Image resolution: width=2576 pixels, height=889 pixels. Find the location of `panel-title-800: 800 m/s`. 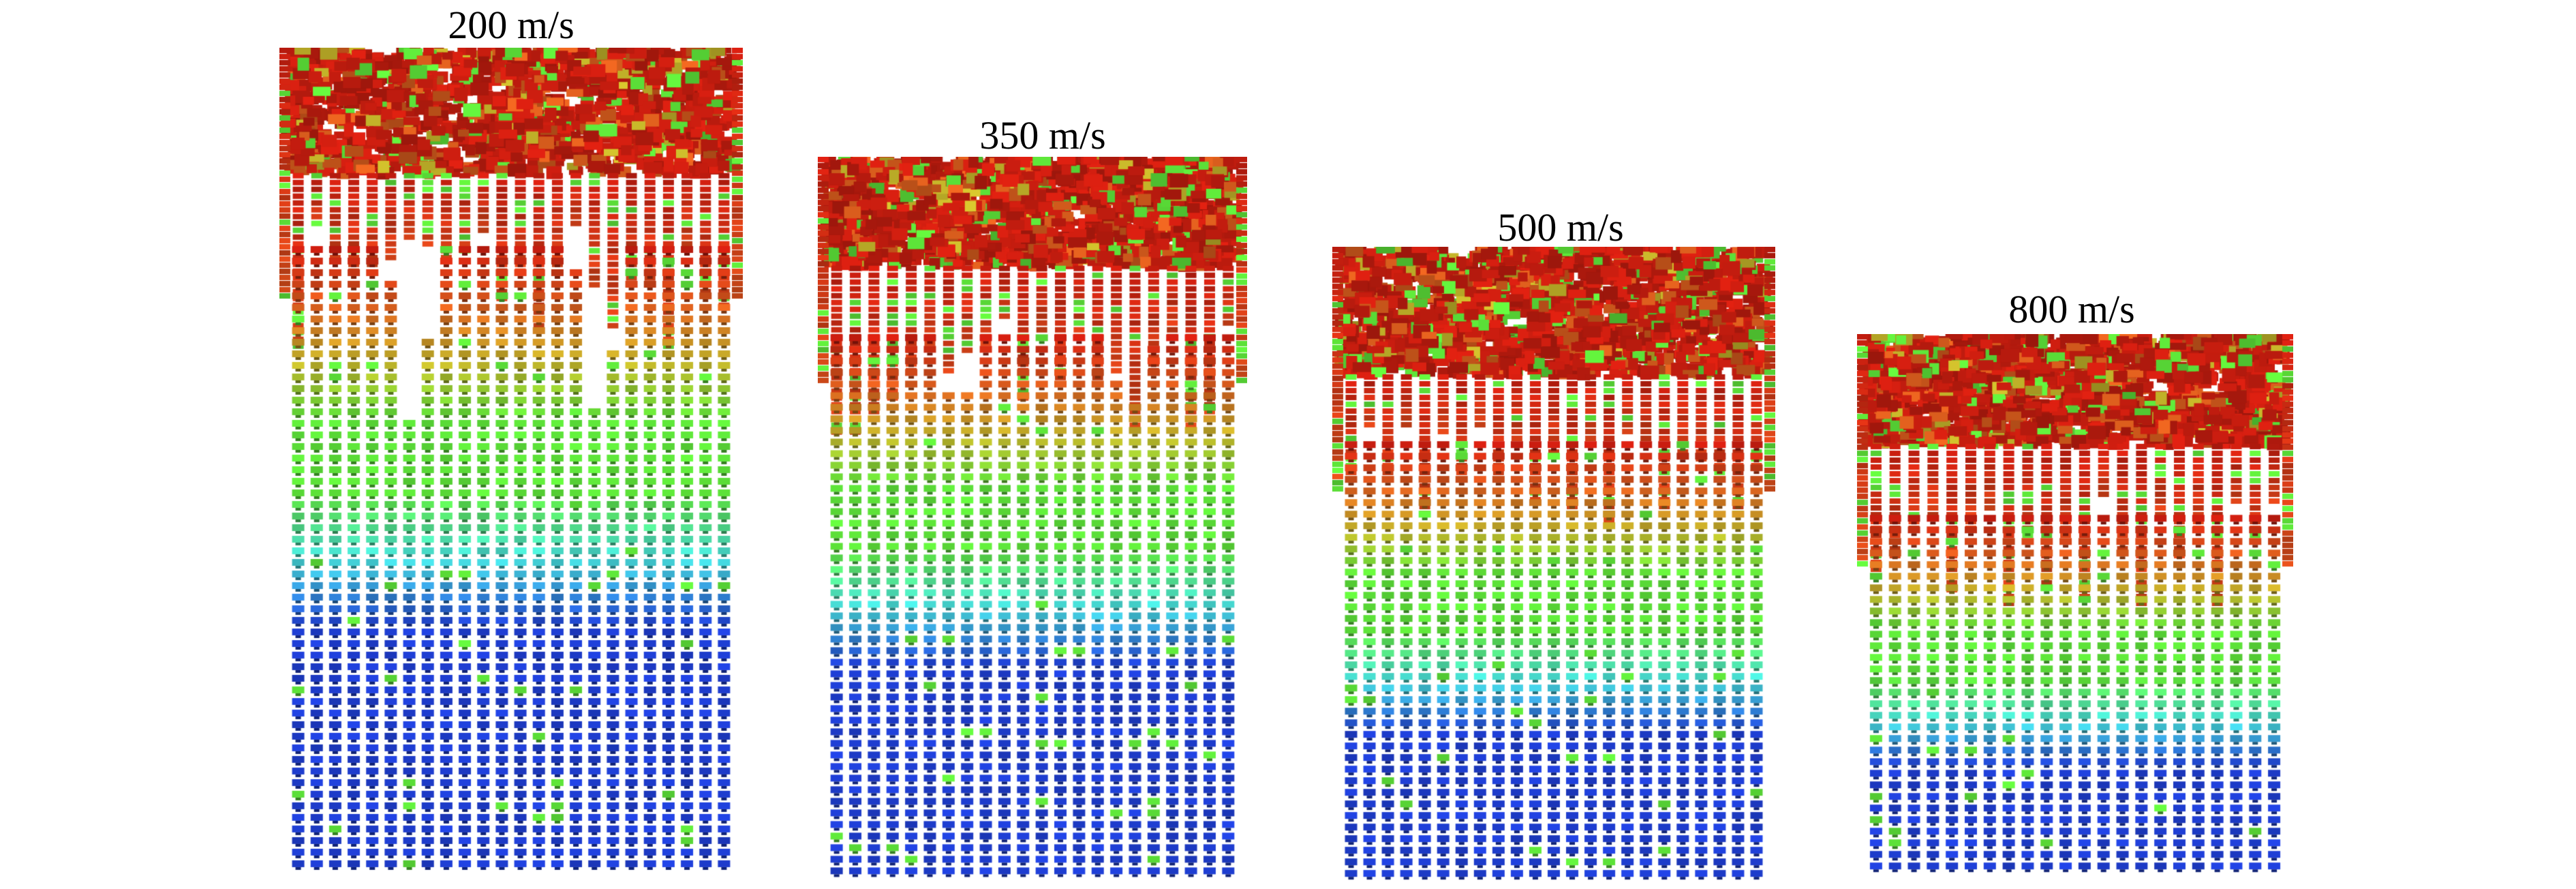

panel-title-800: 800 m/s is located at coordinates (2071, 309).